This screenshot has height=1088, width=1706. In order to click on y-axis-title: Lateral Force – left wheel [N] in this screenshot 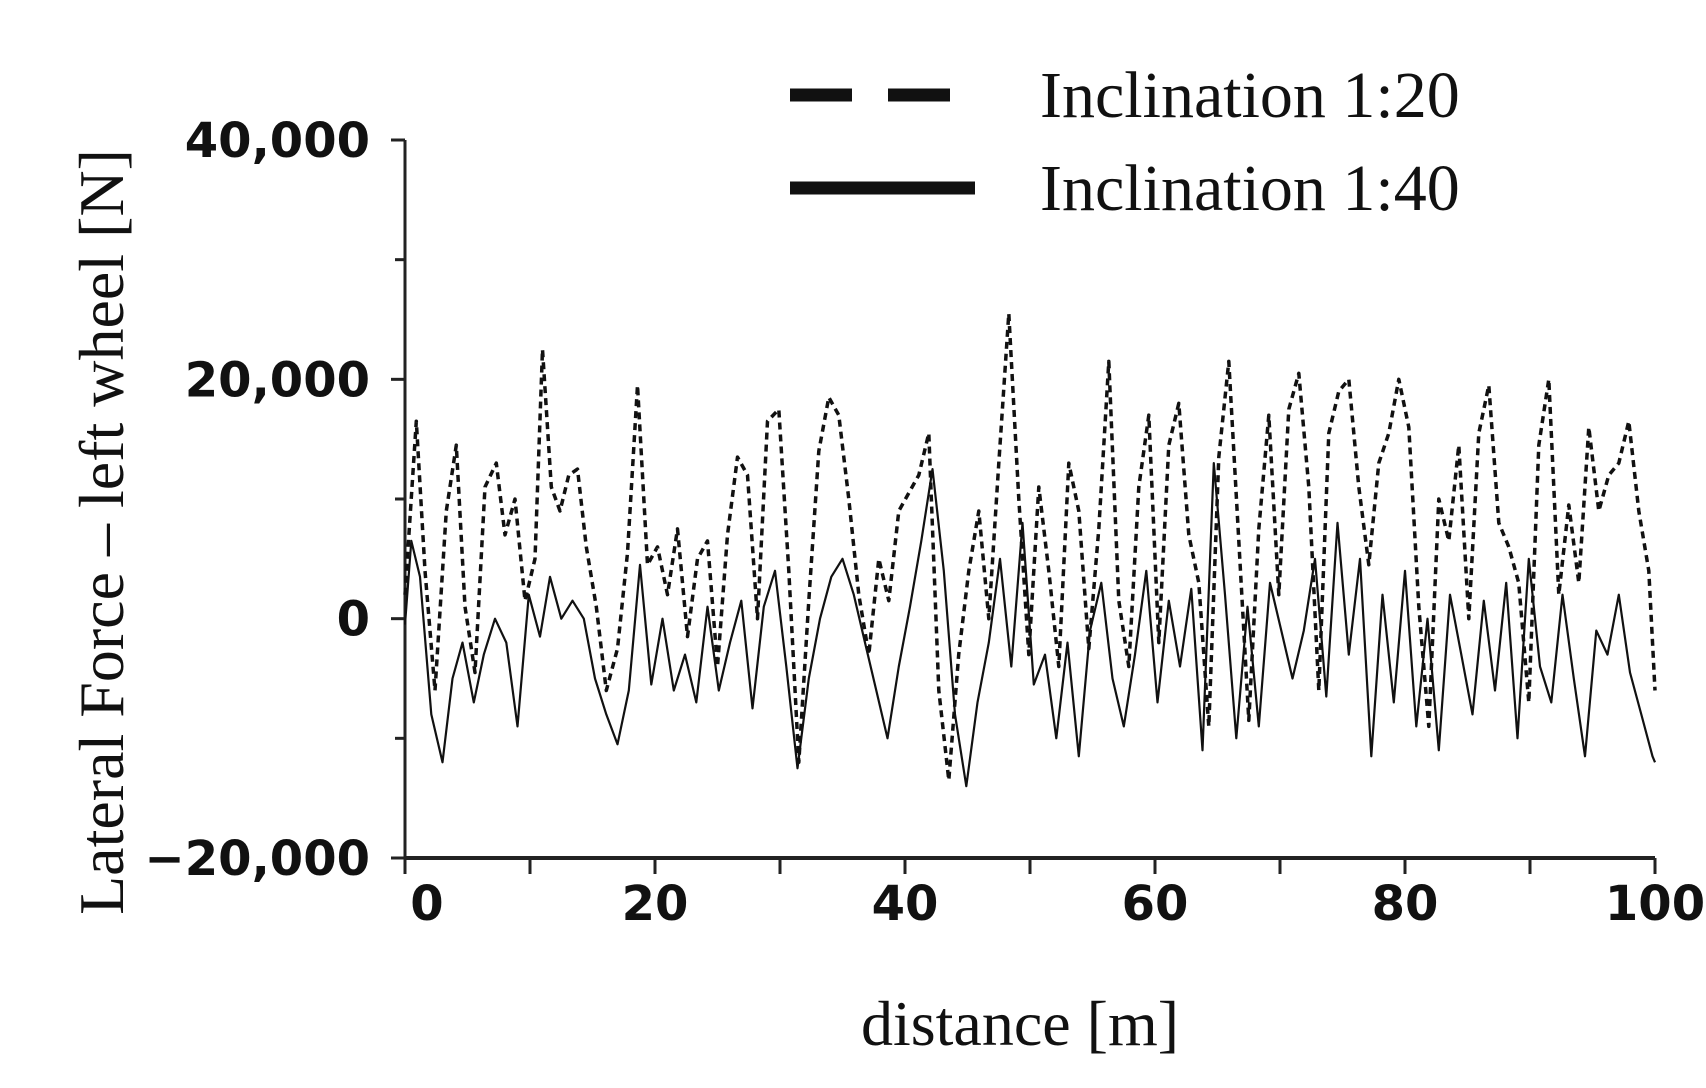, I will do `click(101, 532)`.